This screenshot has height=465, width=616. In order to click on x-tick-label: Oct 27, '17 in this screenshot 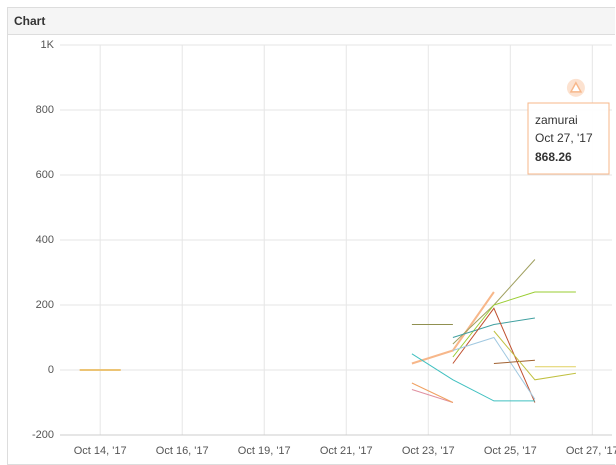, I will do `click(591, 451)`.